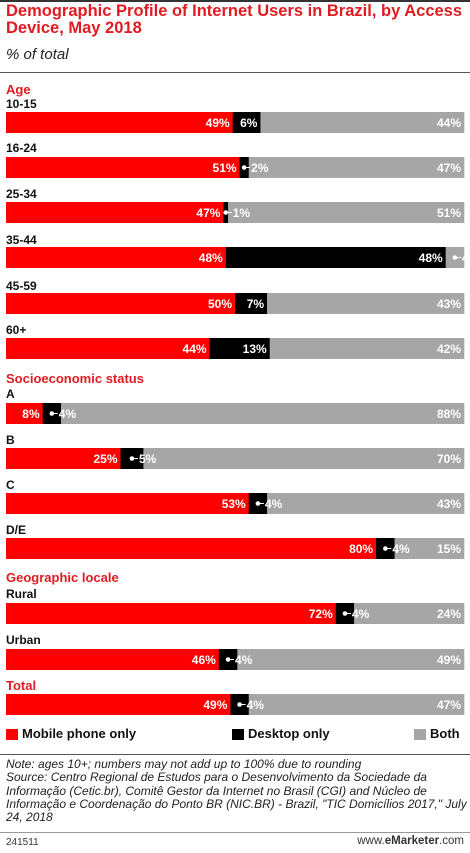  Describe the element at coordinates (445, 733) in the screenshot. I see `legend-label-both: Both` at that location.